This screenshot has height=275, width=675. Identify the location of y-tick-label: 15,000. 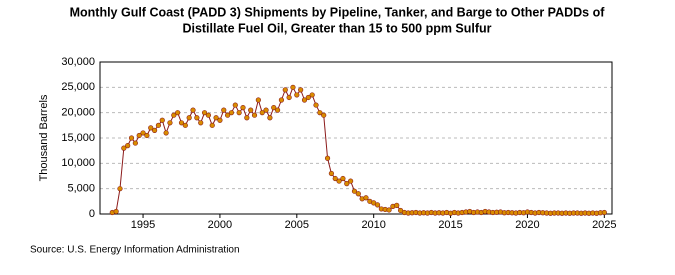
(78, 138).